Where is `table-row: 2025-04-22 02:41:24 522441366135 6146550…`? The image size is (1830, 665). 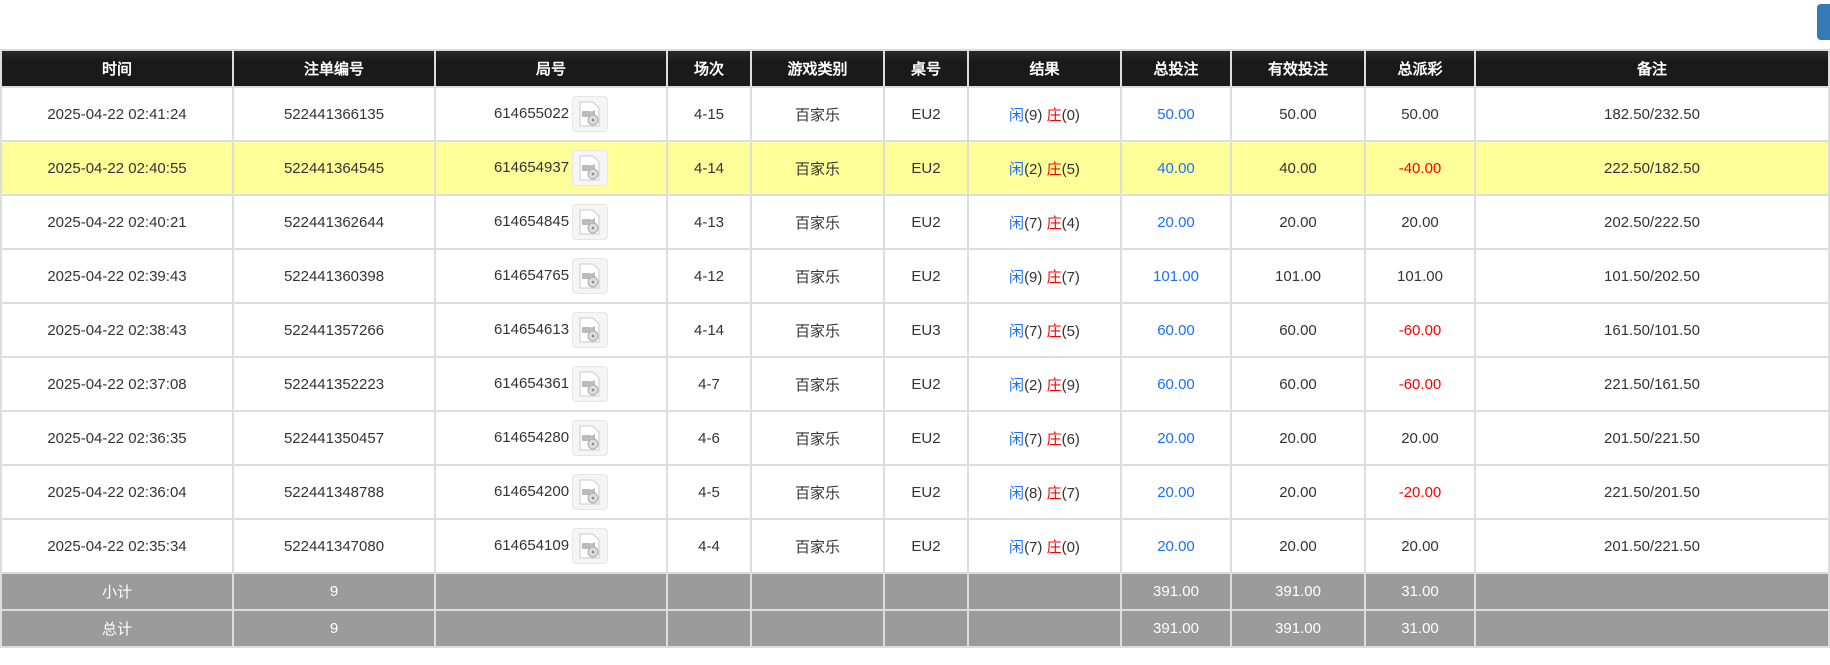 table-row: 2025-04-22 02:41:24 522441366135 6146550… is located at coordinates (915, 114).